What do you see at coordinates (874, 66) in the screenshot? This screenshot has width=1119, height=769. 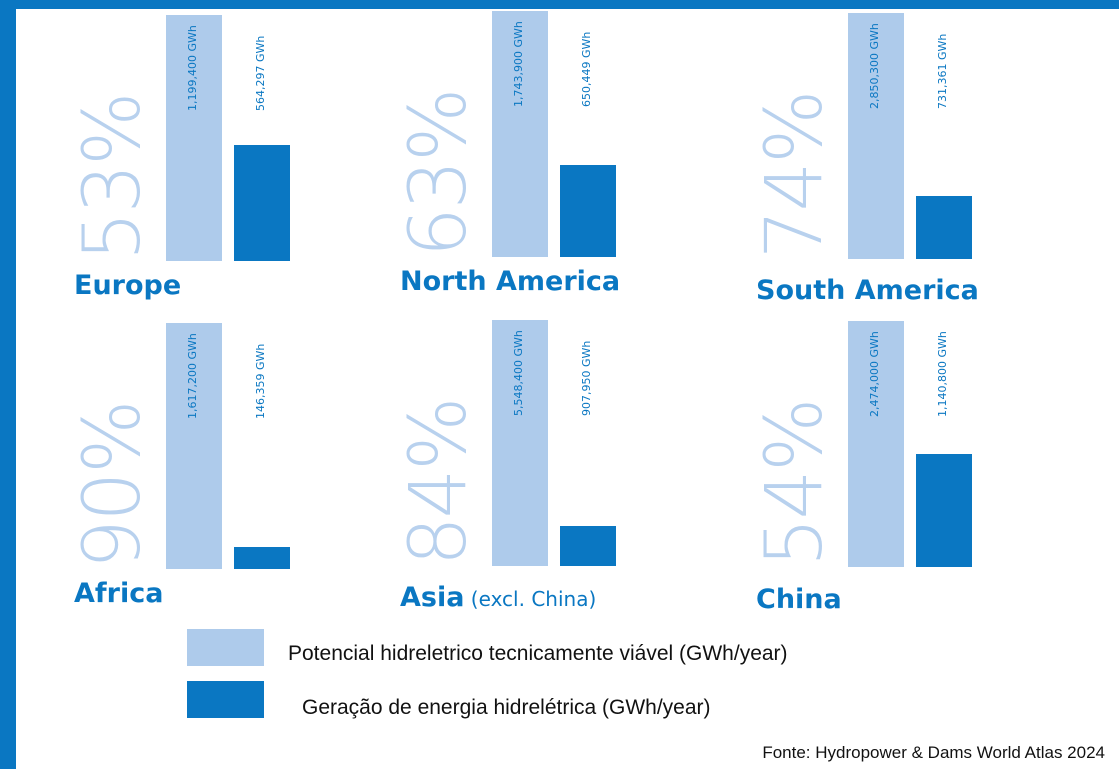 I see `potential-value-label: 2,850,300 GWh` at bounding box center [874, 66].